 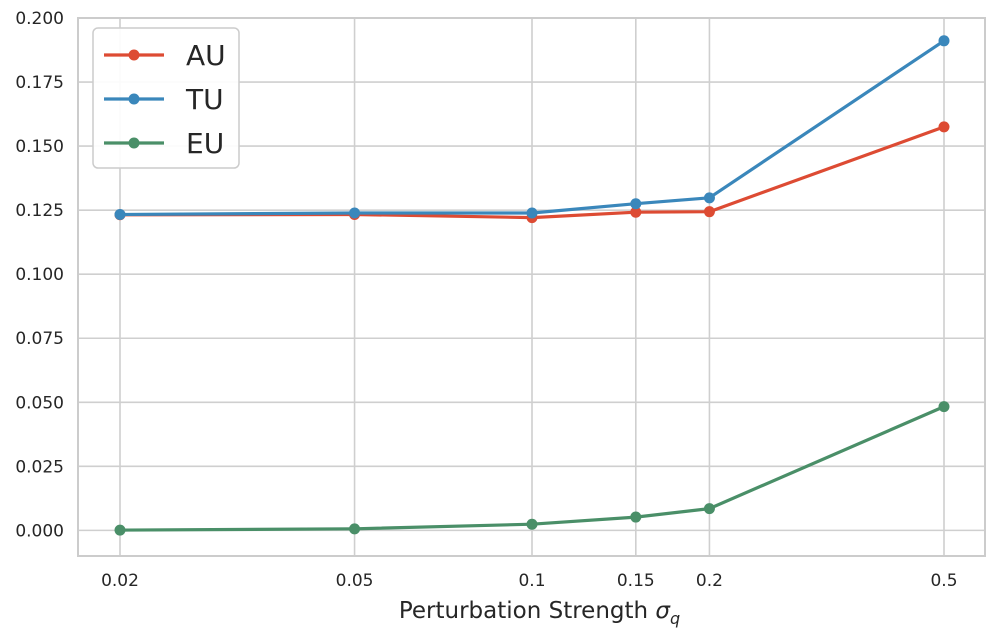 What do you see at coordinates (39, 211) in the screenshot?
I see `y-tick-label: 0.125` at bounding box center [39, 211].